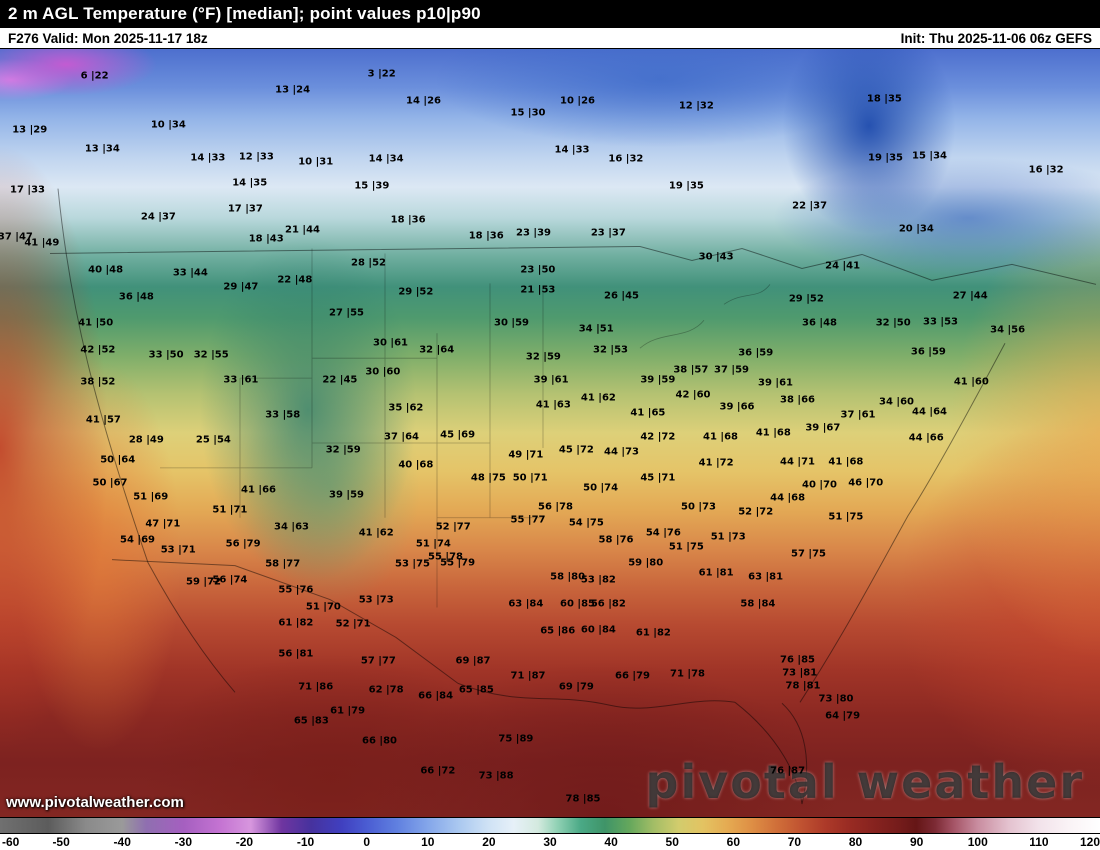 The width and height of the screenshot is (1100, 850). Describe the element at coordinates (696, 106) in the screenshot. I see `point-value: 12 |32` at that location.